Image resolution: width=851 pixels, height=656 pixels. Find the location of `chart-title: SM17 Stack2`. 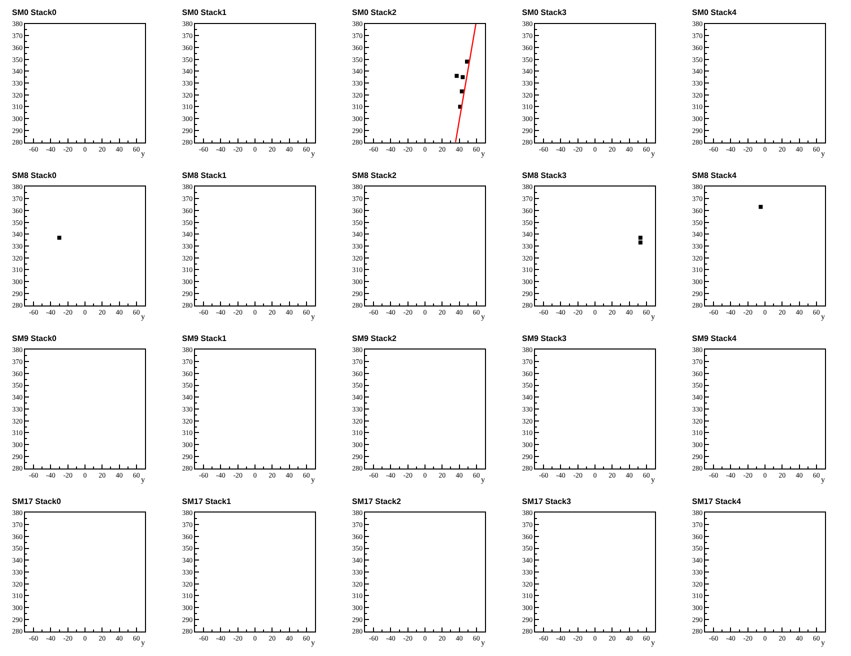

chart-title: SM17 Stack2 is located at coordinates (377, 501).